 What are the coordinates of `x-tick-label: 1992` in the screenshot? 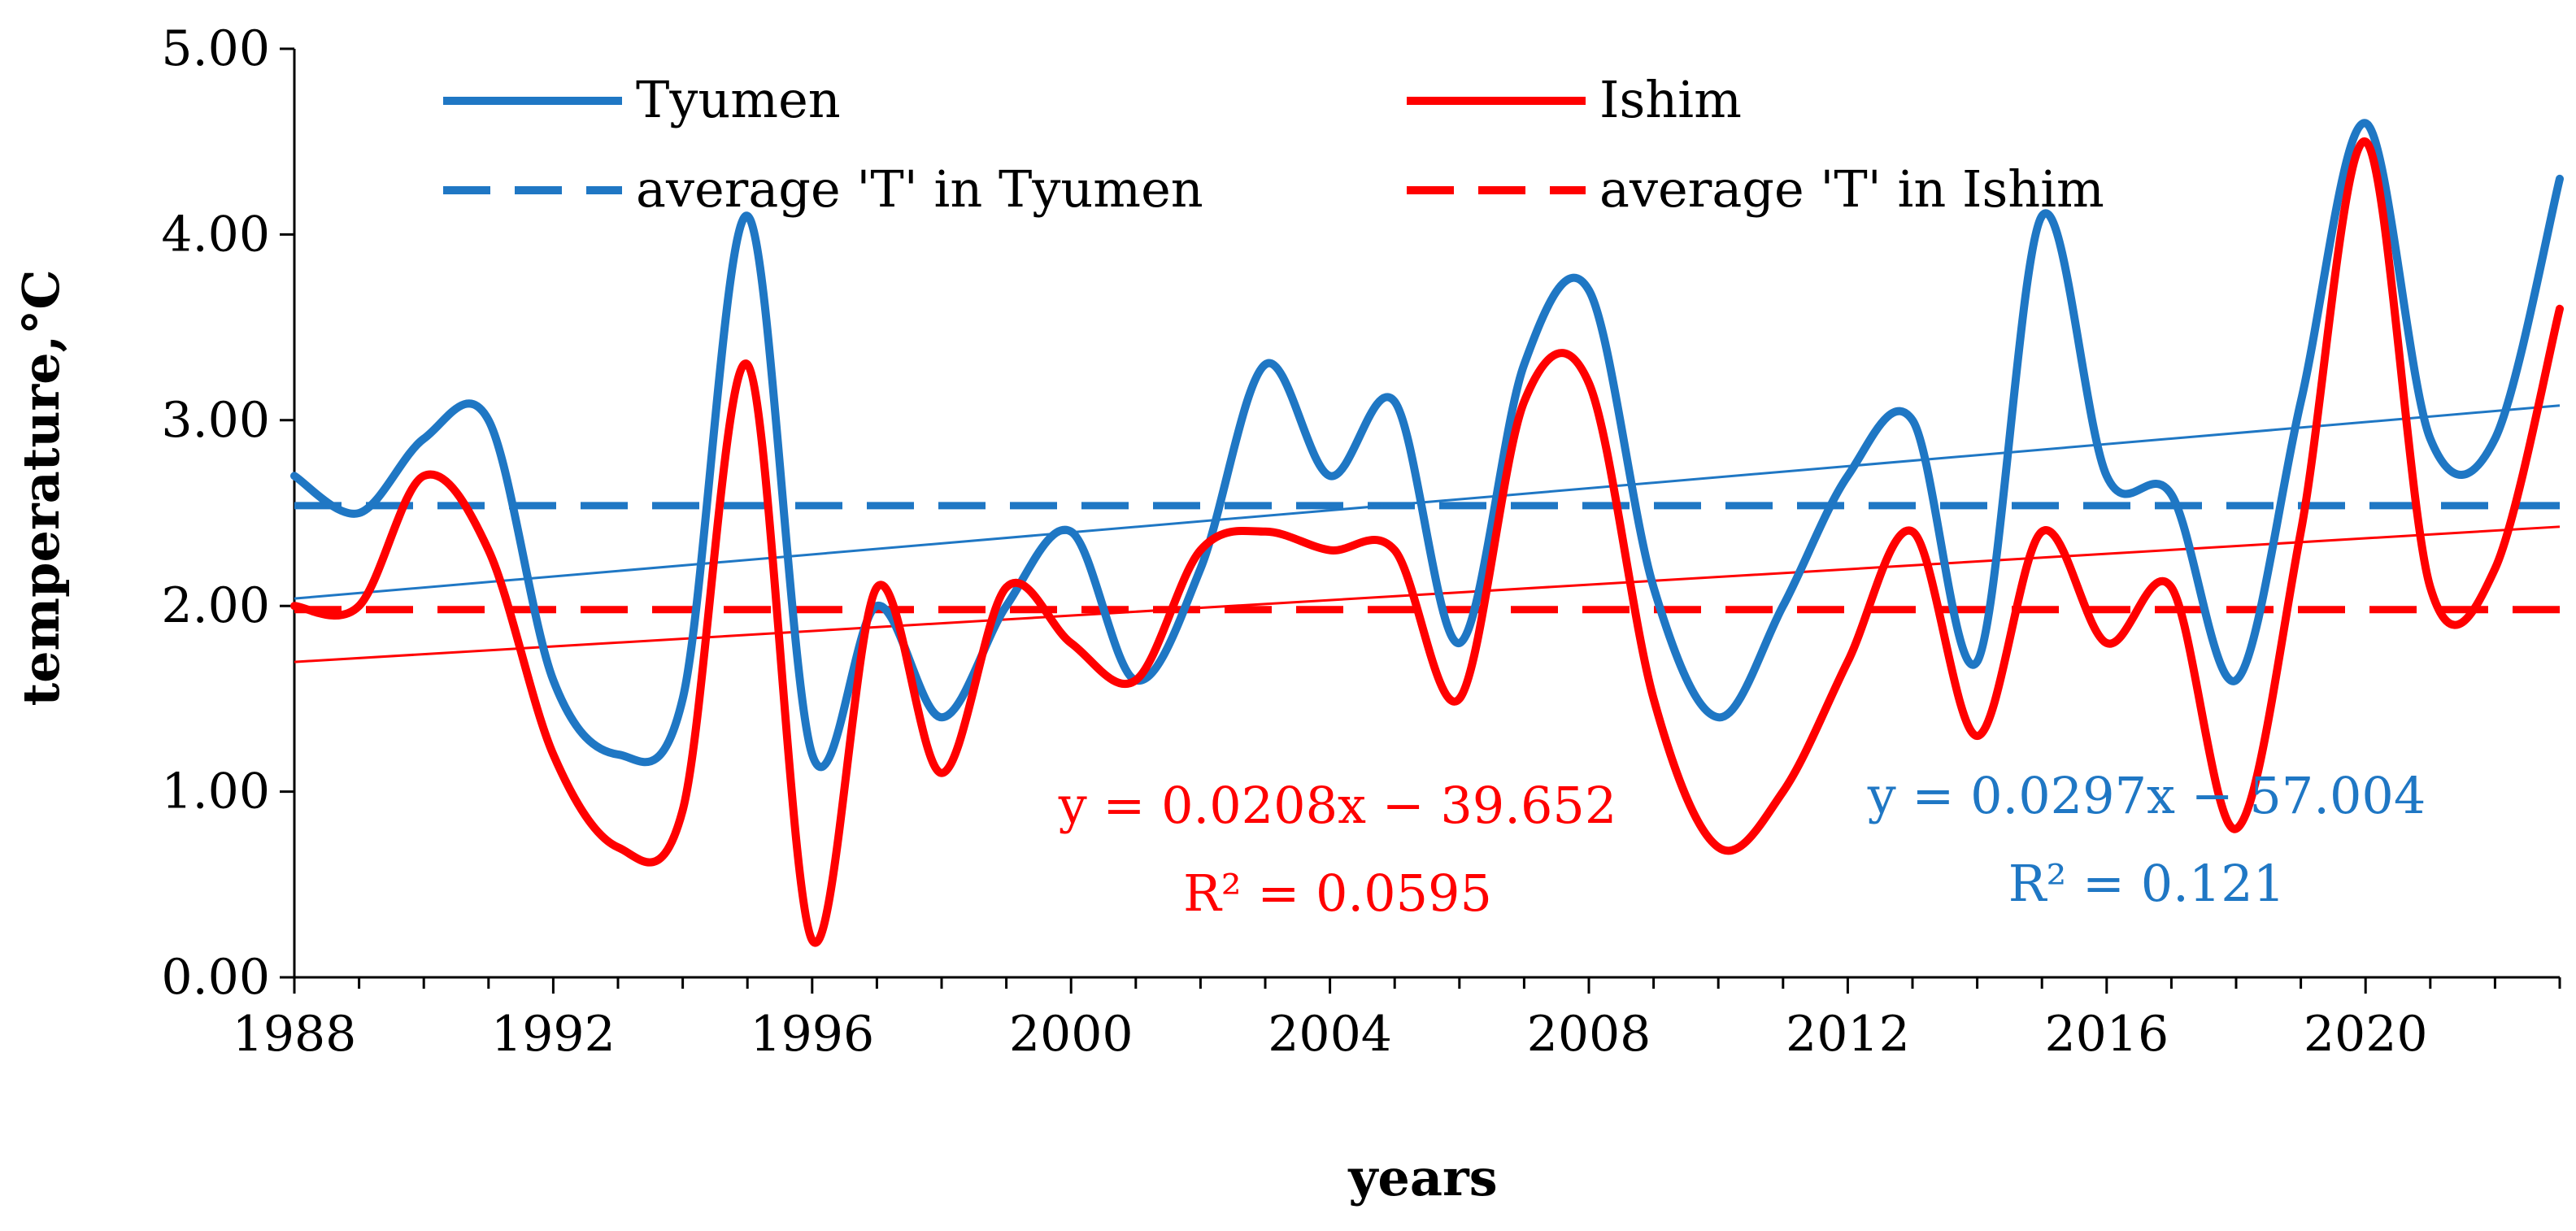 It's located at (553, 1034).